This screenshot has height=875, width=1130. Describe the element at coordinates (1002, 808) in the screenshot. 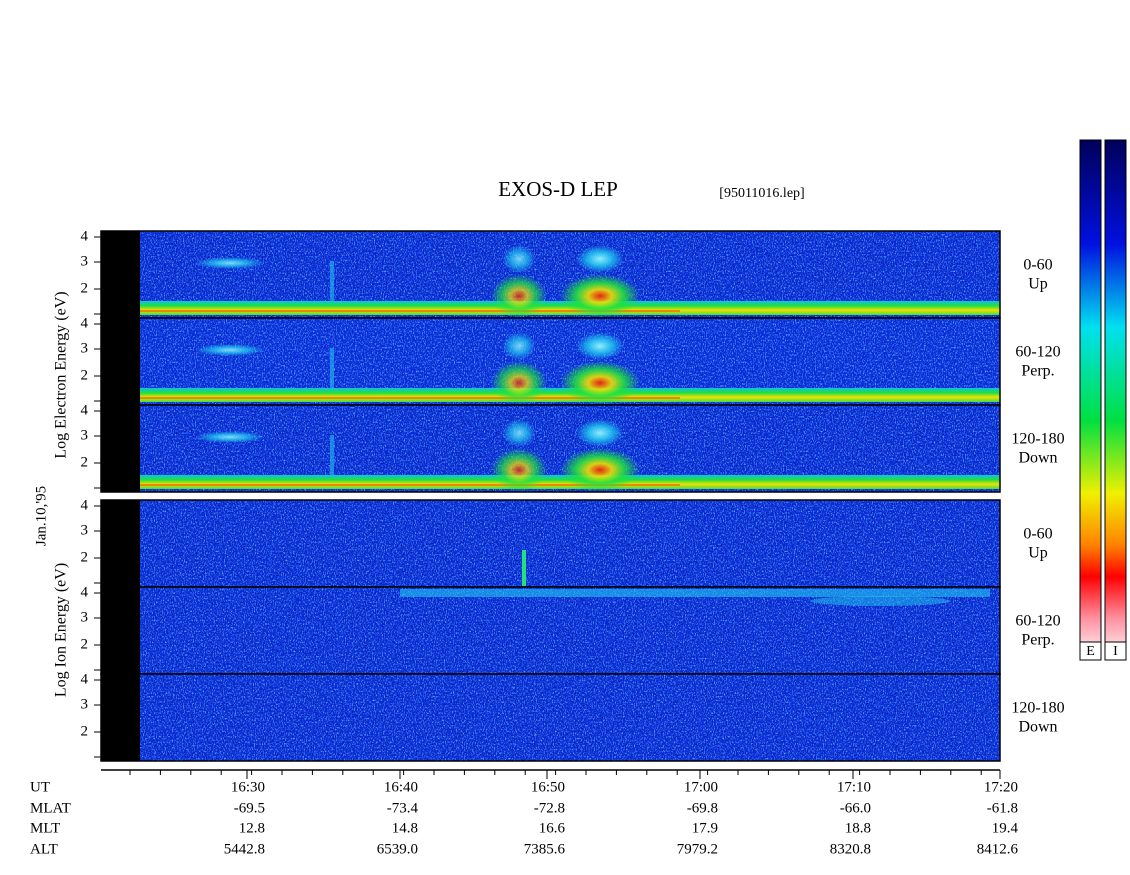

I see `footer-value: -61.8` at that location.